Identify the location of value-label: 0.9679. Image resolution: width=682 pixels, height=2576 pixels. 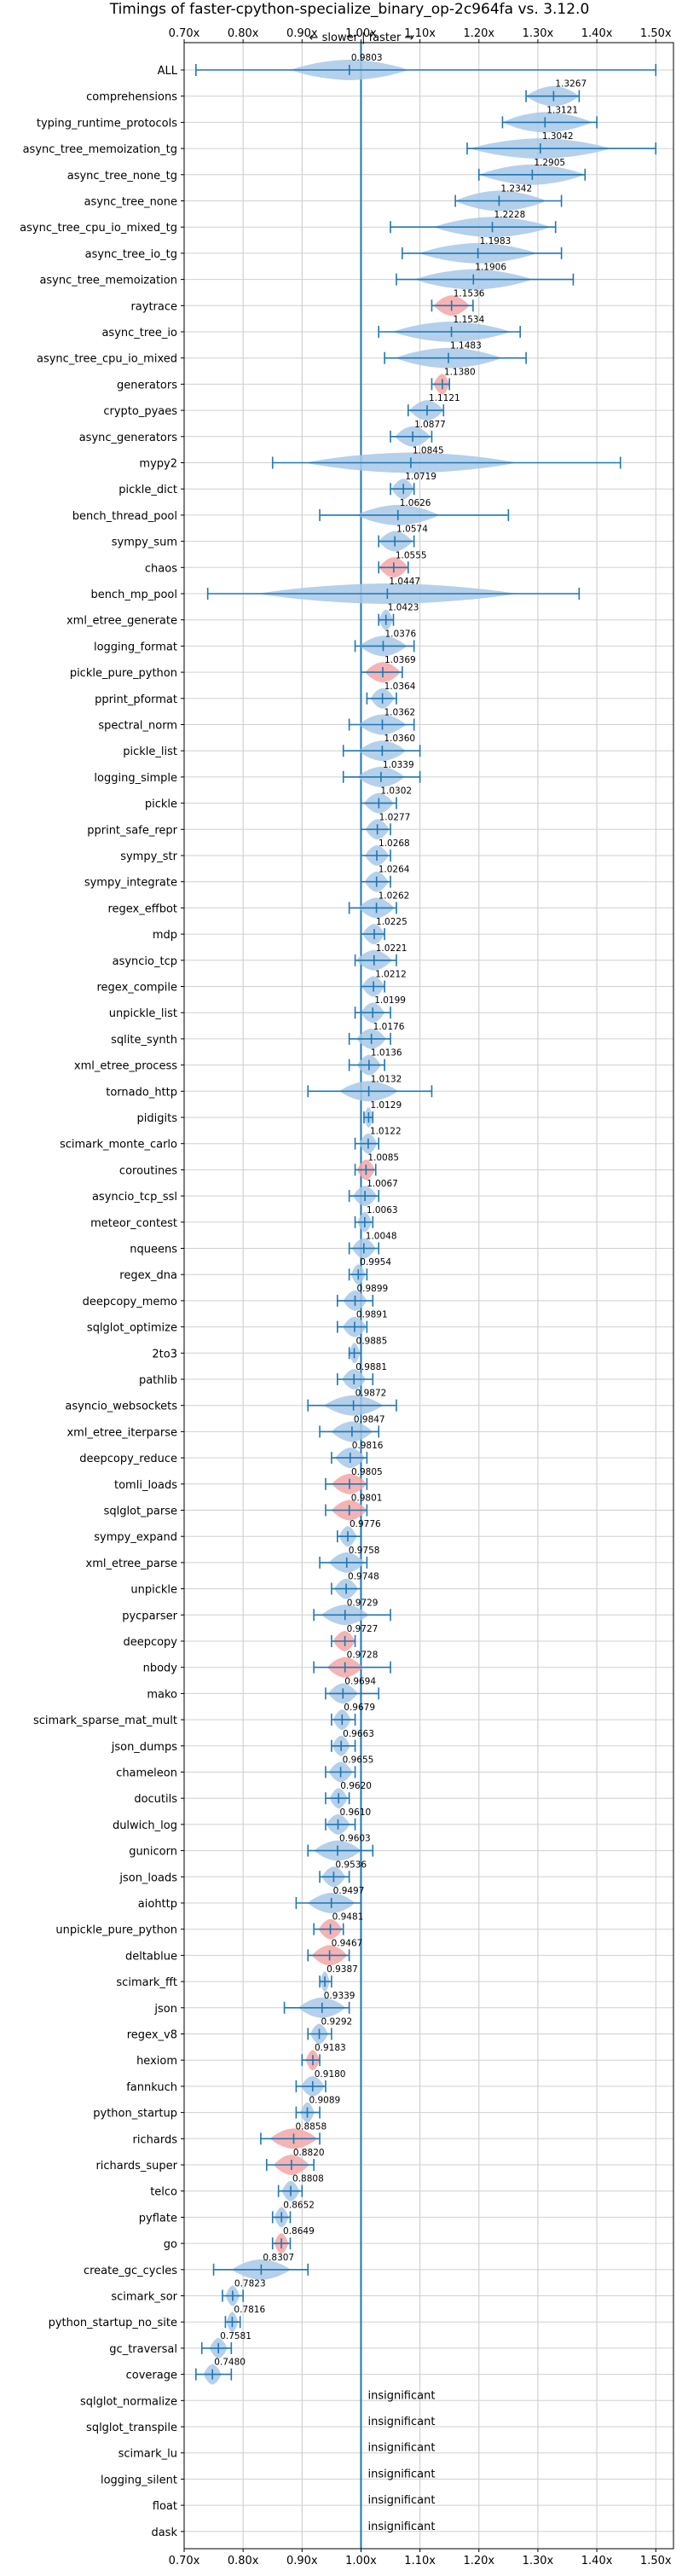
(360, 1708).